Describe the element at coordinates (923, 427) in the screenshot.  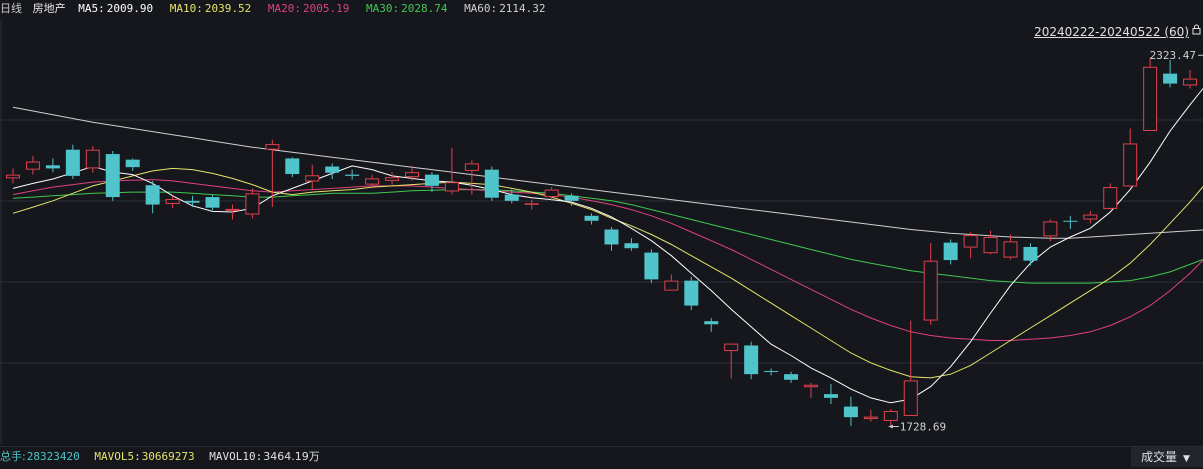
I see `low-price-label: 1728.69` at that location.